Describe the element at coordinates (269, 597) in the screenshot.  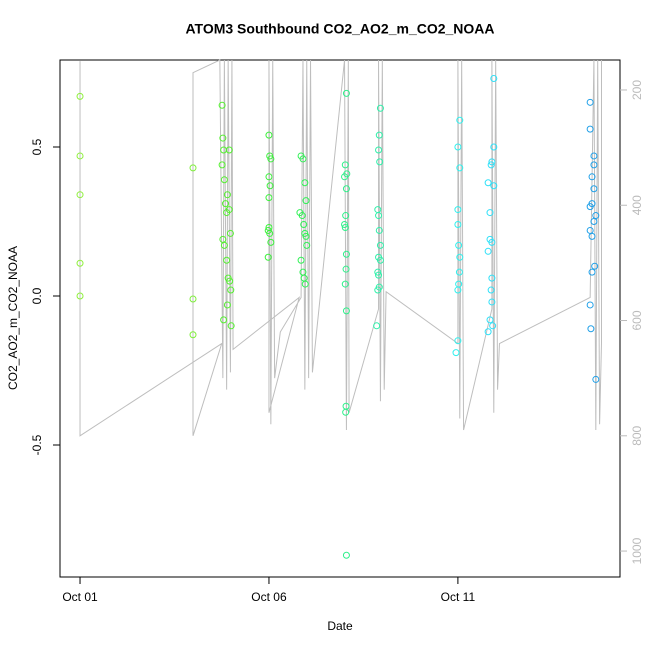
I see `x-tick-label: Oct 06` at that location.